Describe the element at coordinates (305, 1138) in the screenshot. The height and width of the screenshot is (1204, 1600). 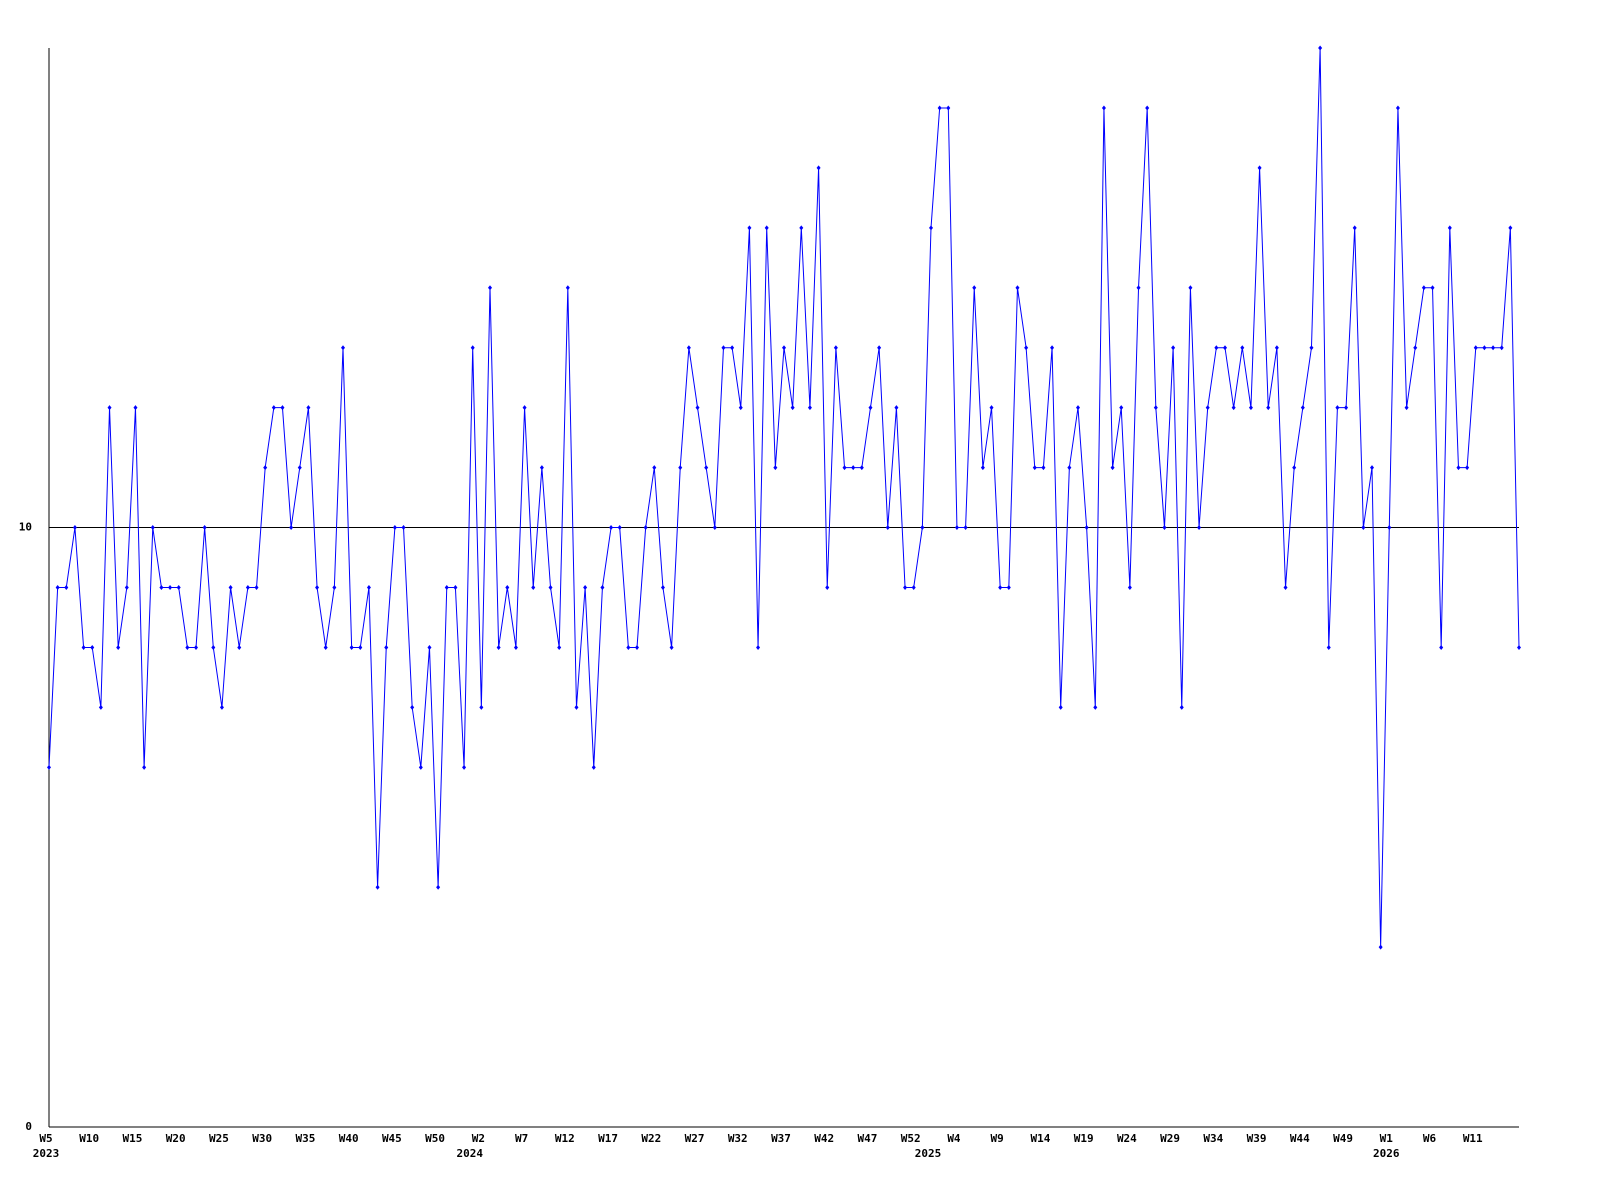
I see `x-tick-label: W35` at that location.